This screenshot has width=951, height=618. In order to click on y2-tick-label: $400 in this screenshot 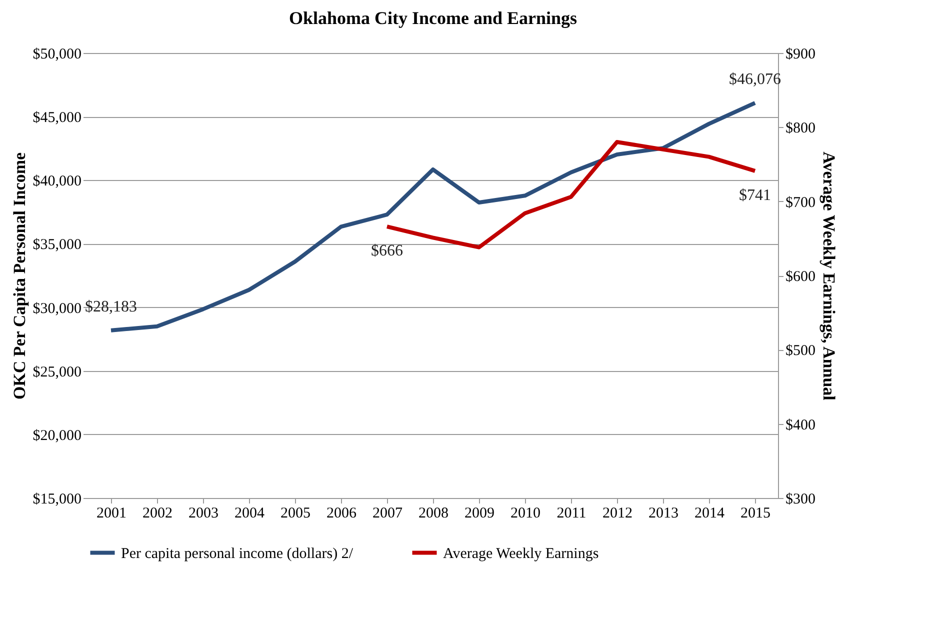, I will do `click(801, 425)`.